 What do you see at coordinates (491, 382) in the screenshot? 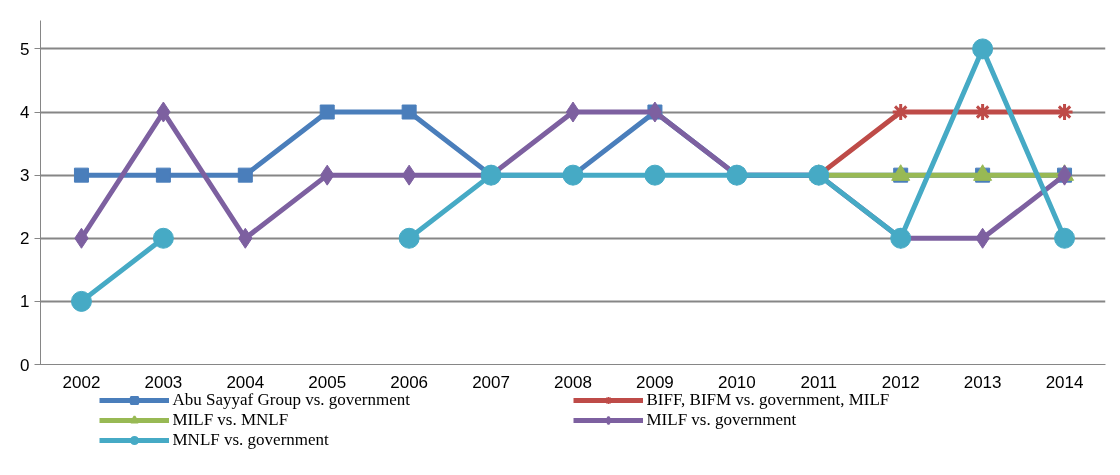
I see `x-tick-label: 2007` at bounding box center [491, 382].